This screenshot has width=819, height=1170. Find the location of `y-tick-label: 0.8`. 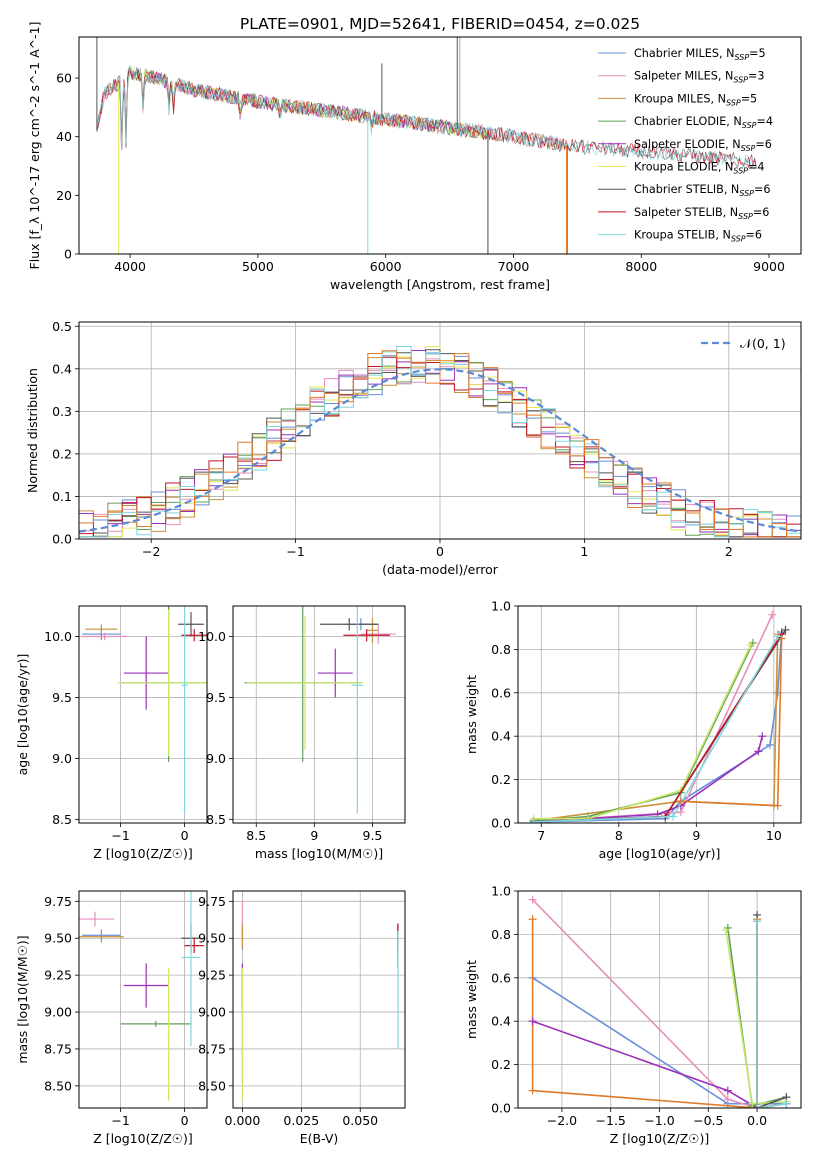

y-tick-label: 0.8 is located at coordinates (501, 934).